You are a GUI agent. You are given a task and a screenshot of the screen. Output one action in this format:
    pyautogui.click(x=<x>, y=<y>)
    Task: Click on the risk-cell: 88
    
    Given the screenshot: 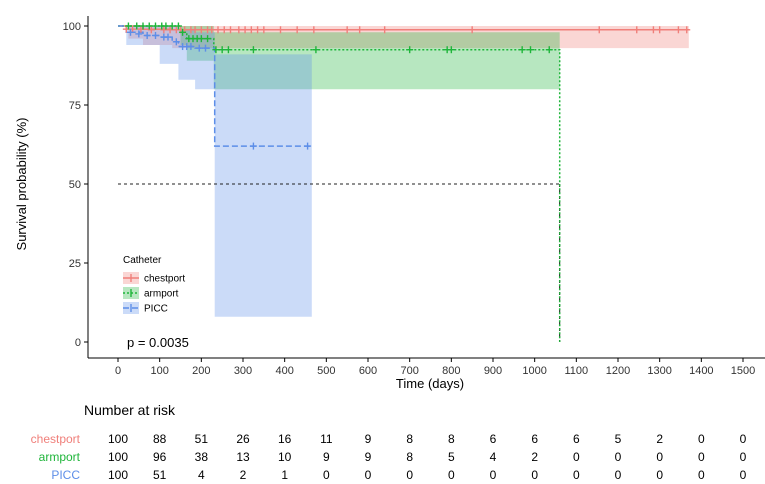 What is the action you would take?
    pyautogui.click(x=160, y=439)
    